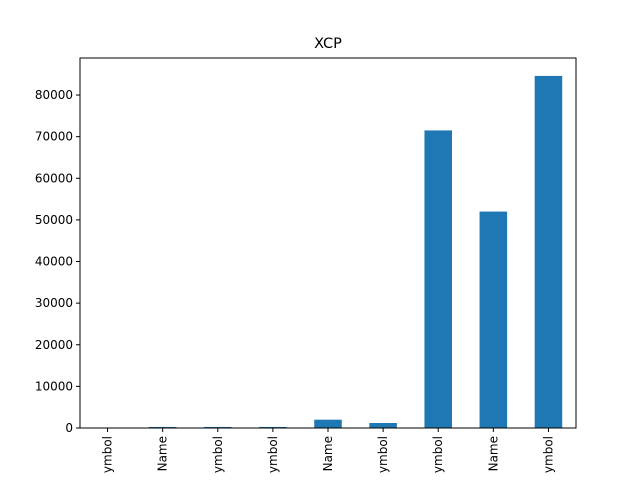 This screenshot has width=640, height=480. What do you see at coordinates (54, 137) in the screenshot?
I see `y-tick-label: 70000` at bounding box center [54, 137].